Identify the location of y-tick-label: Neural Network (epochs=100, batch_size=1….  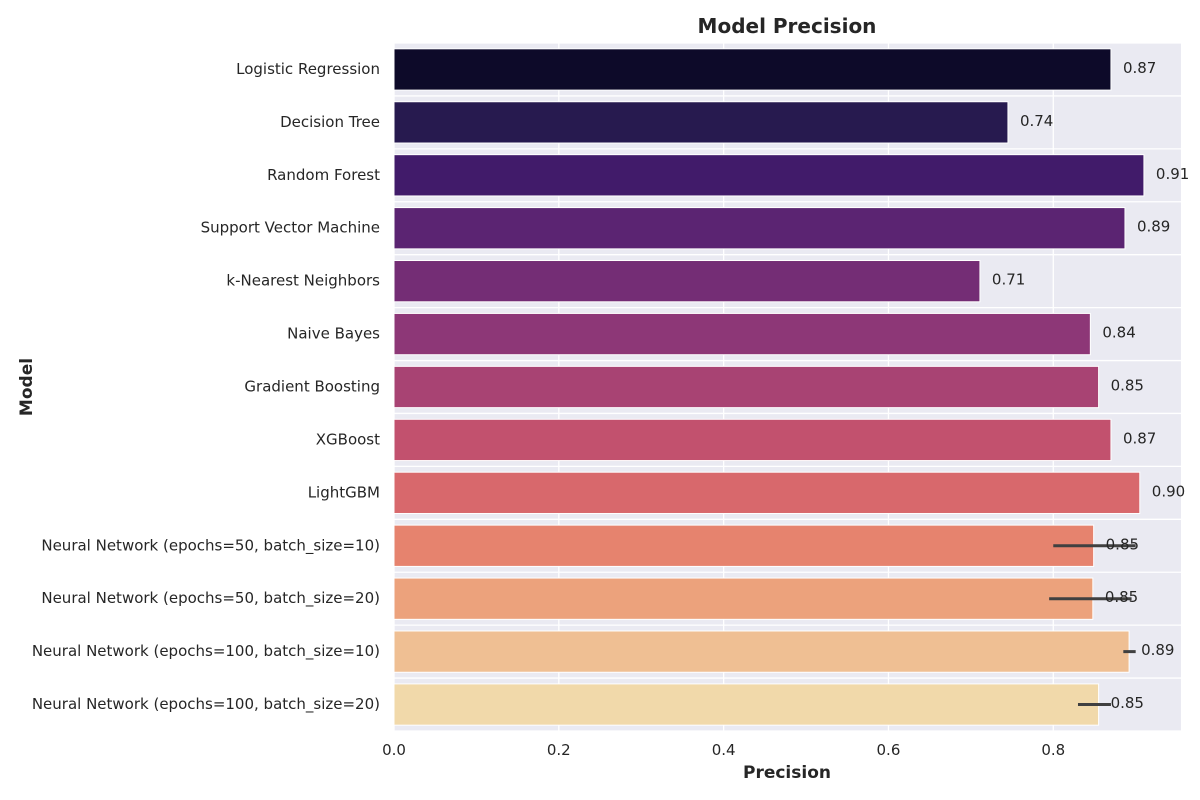
(206, 651).